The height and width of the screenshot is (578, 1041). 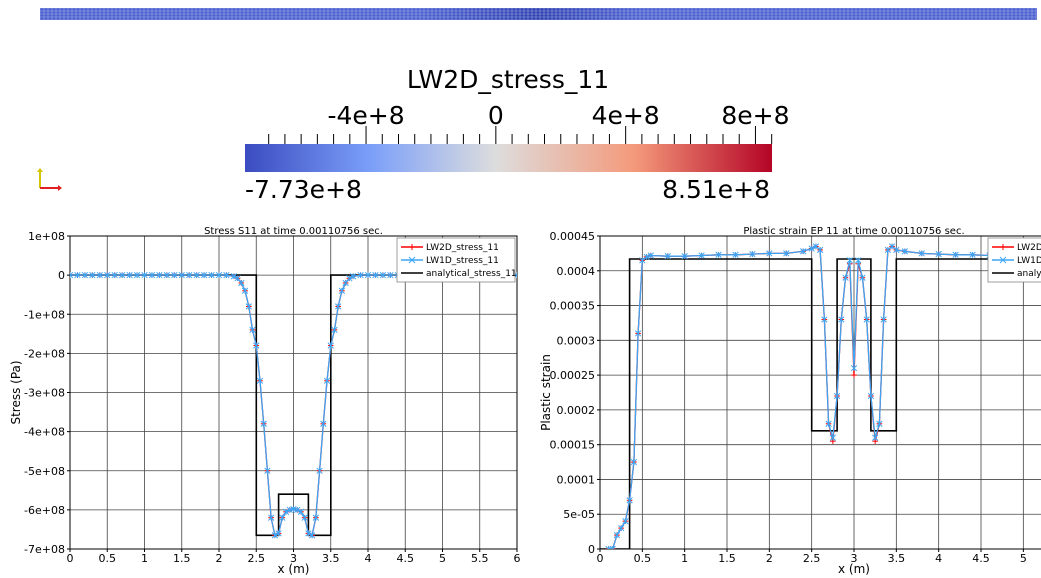 I want to click on legend-entry: LW2D_EP_11, so click(x=1029, y=248).